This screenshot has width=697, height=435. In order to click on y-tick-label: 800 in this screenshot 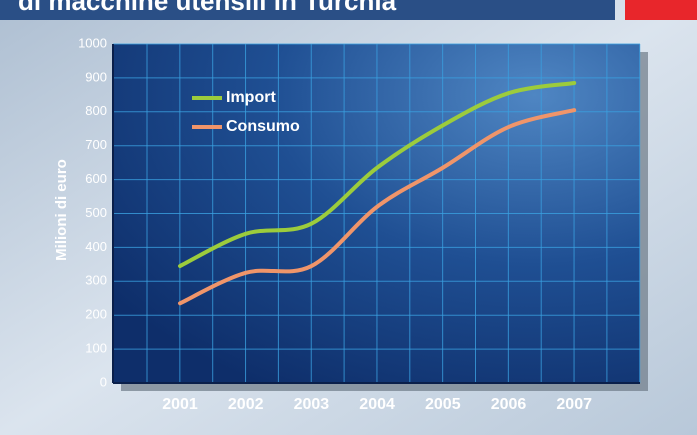, I will do `click(96, 110)`.